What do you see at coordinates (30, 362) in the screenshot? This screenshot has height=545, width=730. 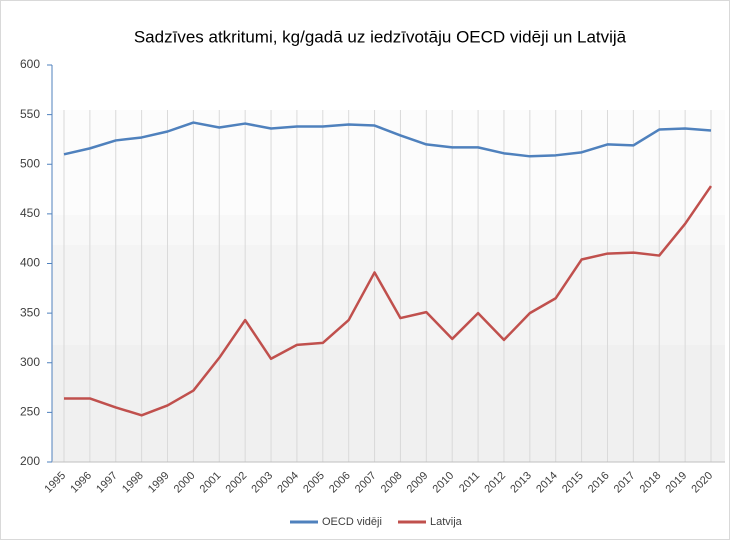 I see `y-tick-label: 300` at bounding box center [30, 362].